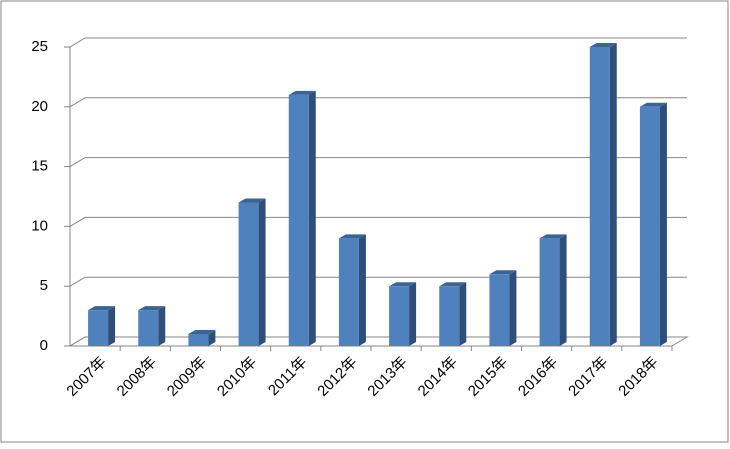 This screenshot has width=730, height=449. I want to click on y-tick-label: 0, so click(44, 345).